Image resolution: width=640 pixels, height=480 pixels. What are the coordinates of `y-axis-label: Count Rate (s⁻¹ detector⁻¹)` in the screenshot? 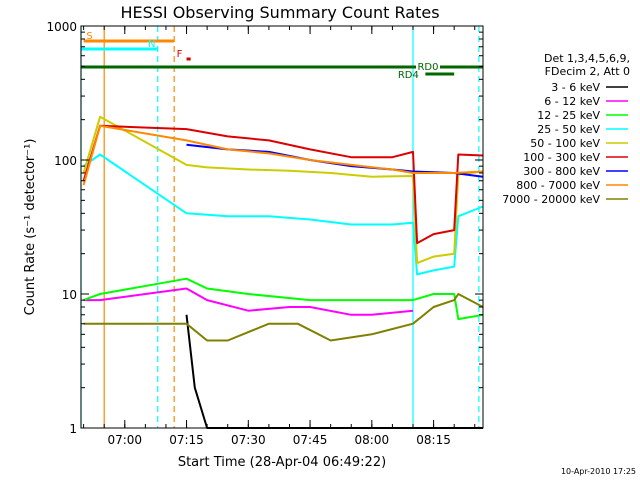 It's located at (30, 227).